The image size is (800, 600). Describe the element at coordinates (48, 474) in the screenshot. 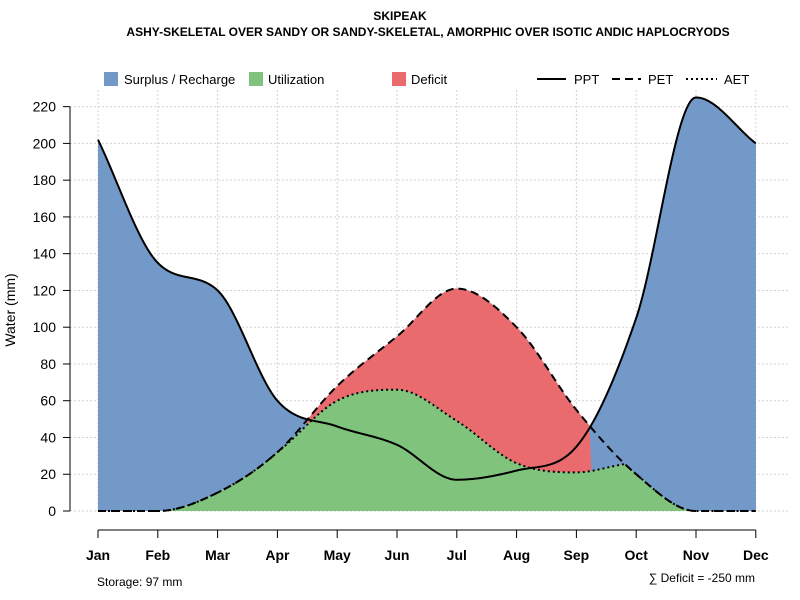

I see `y-tick-label: 20` at that location.